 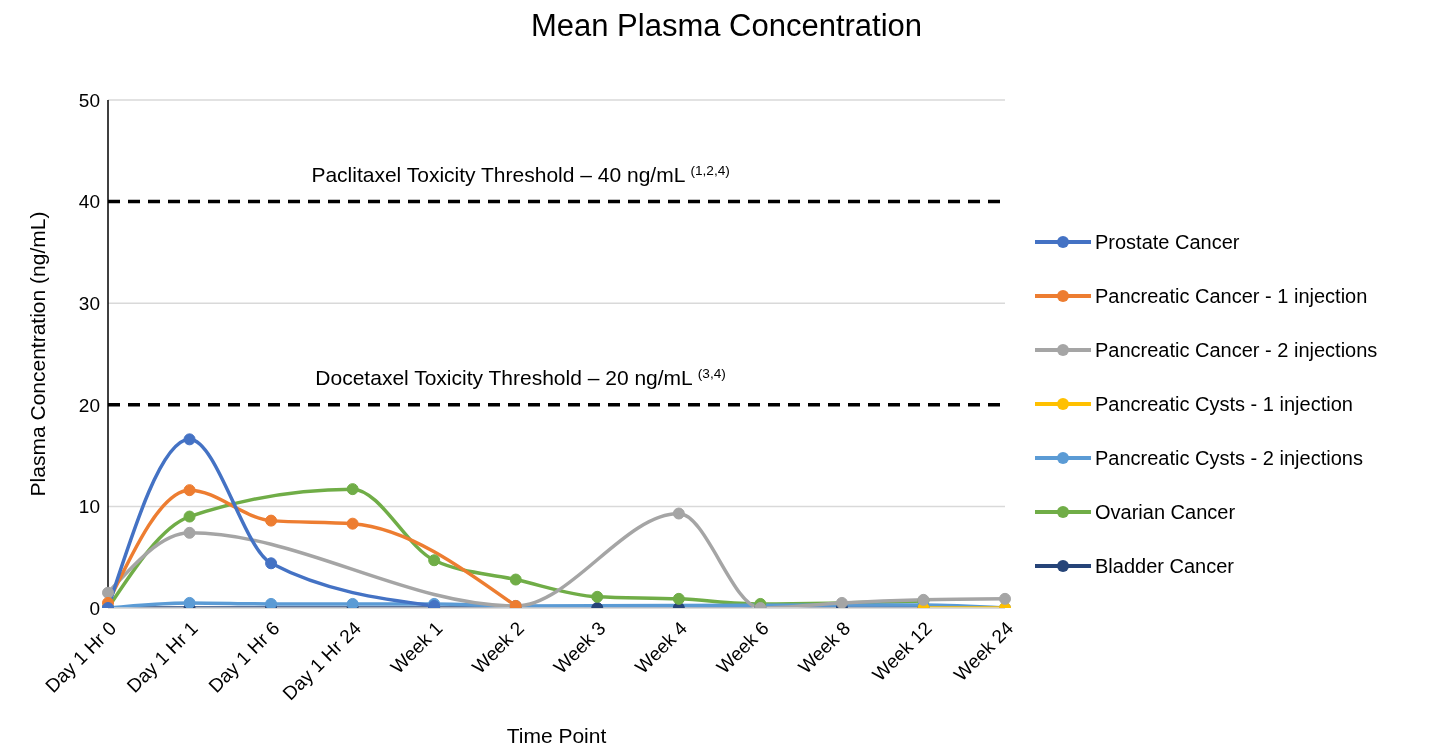 What do you see at coordinates (322, 661) in the screenshot?
I see `x-tick-label: Day 1 Hr 24` at bounding box center [322, 661].